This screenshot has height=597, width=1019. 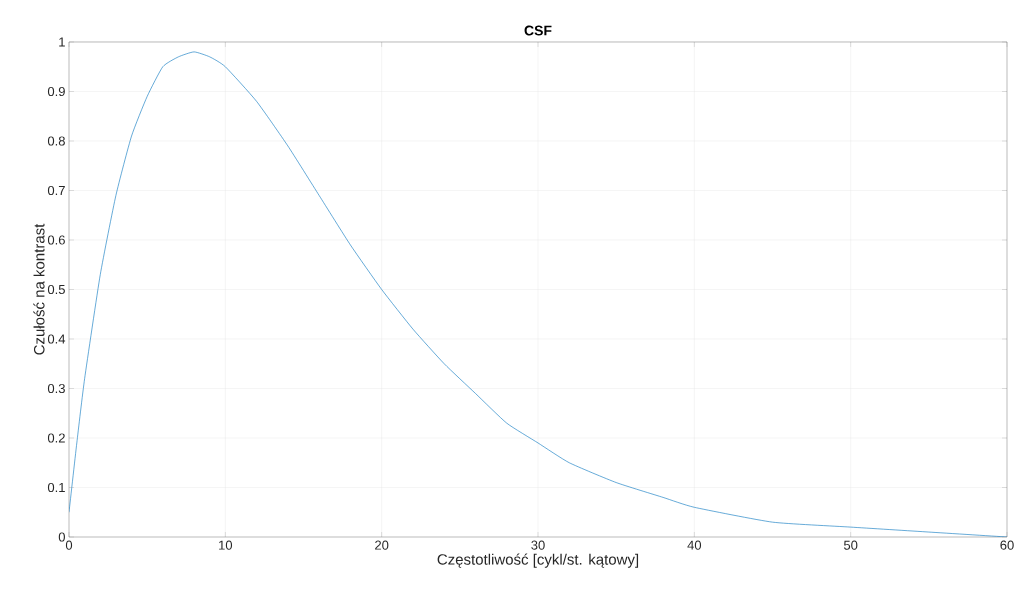 I want to click on x-tick-label: 20, so click(x=382, y=545).